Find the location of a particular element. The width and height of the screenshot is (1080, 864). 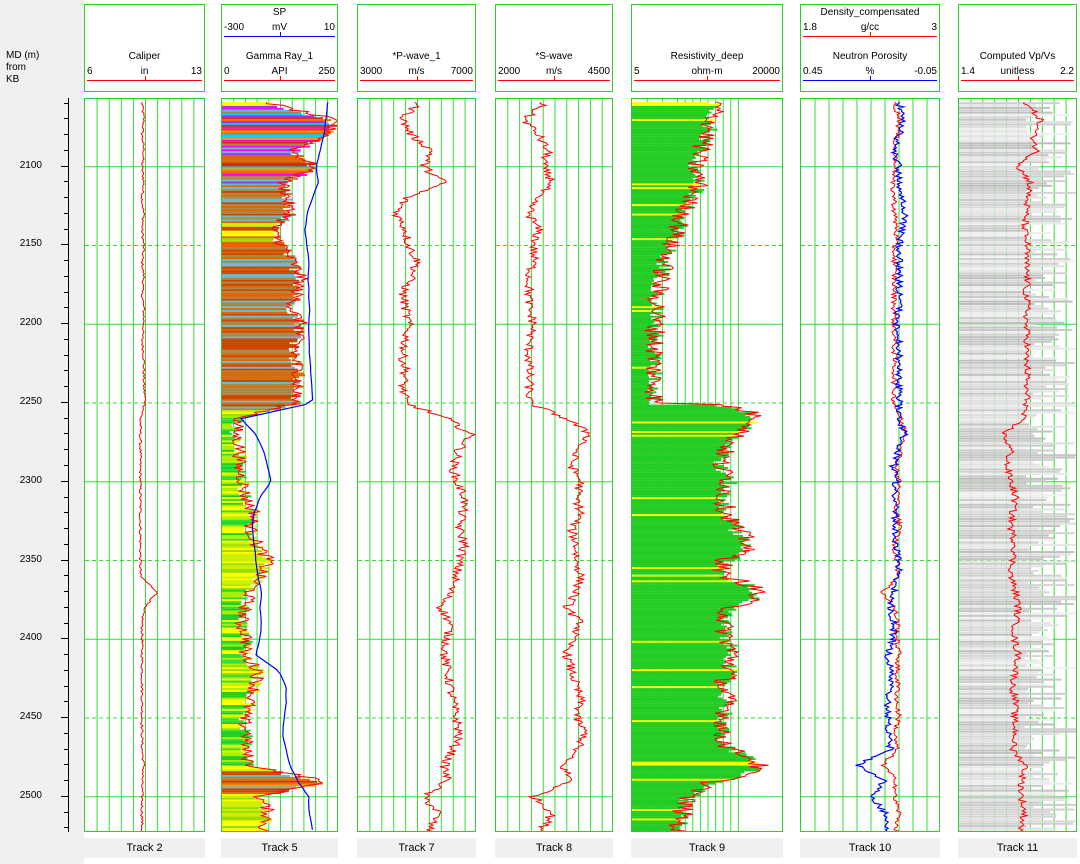

track-header: *S-wave 2000 m/s 4500 is located at coordinates (554, 48).